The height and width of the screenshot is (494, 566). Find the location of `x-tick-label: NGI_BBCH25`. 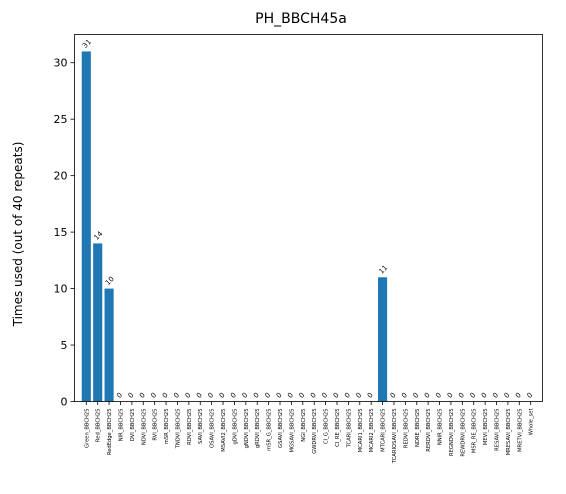

x-tick-label: NGI_BBCH25 is located at coordinates (304, 425).